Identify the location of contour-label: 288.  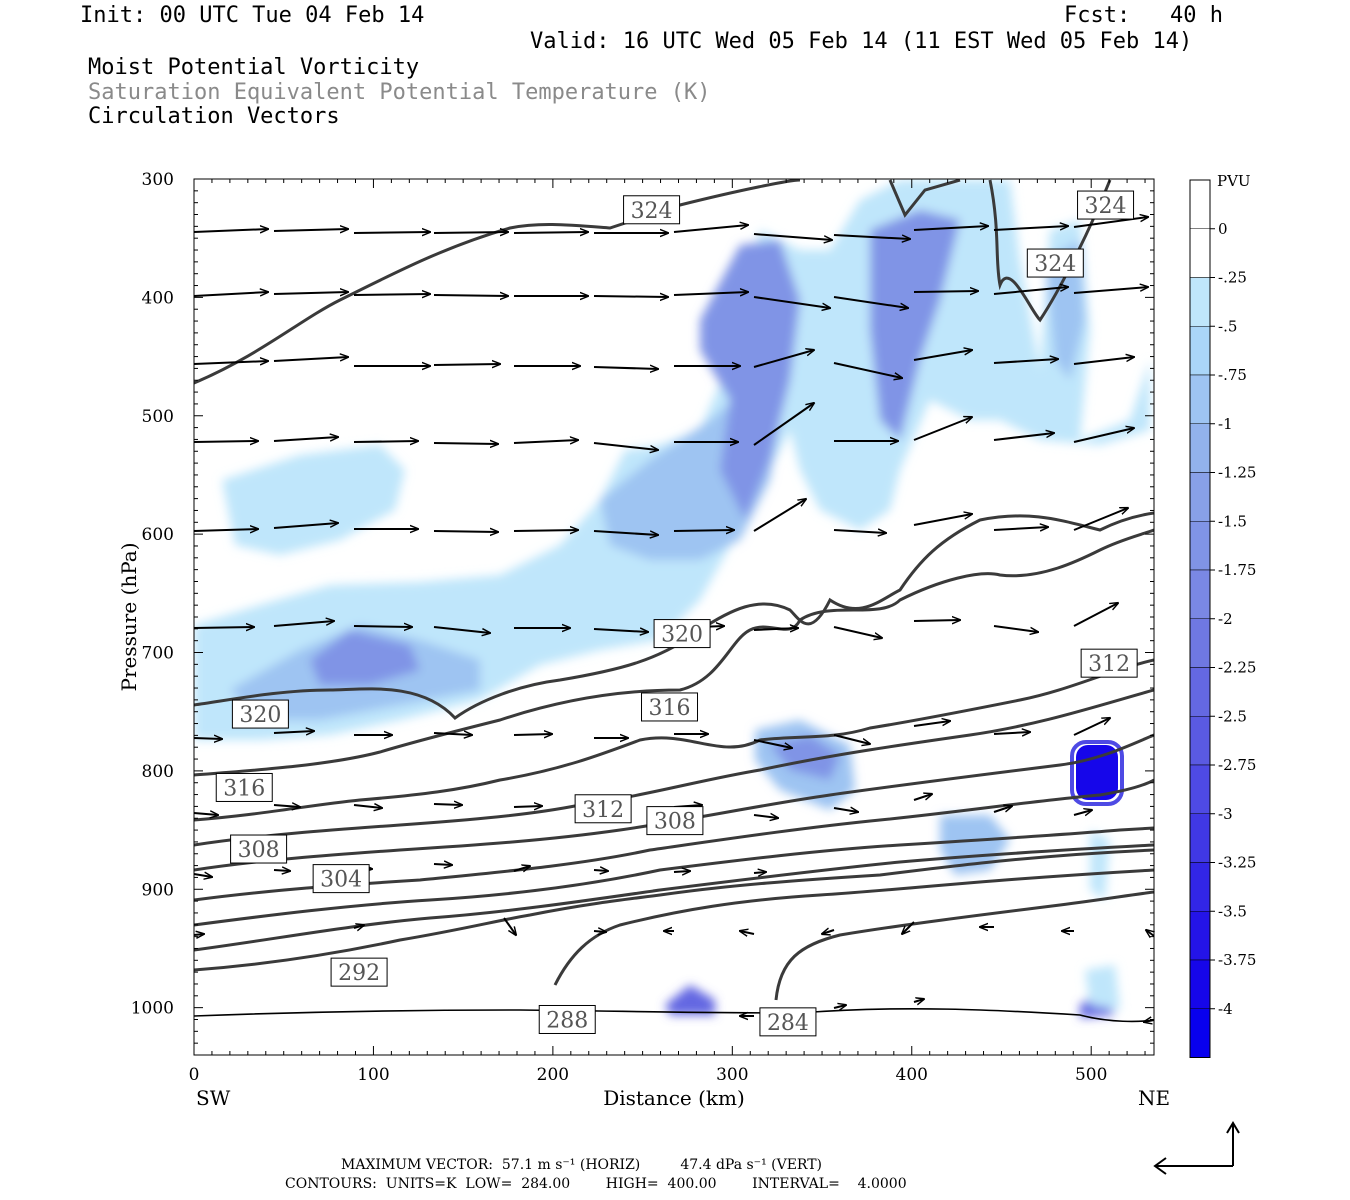
(567, 1019).